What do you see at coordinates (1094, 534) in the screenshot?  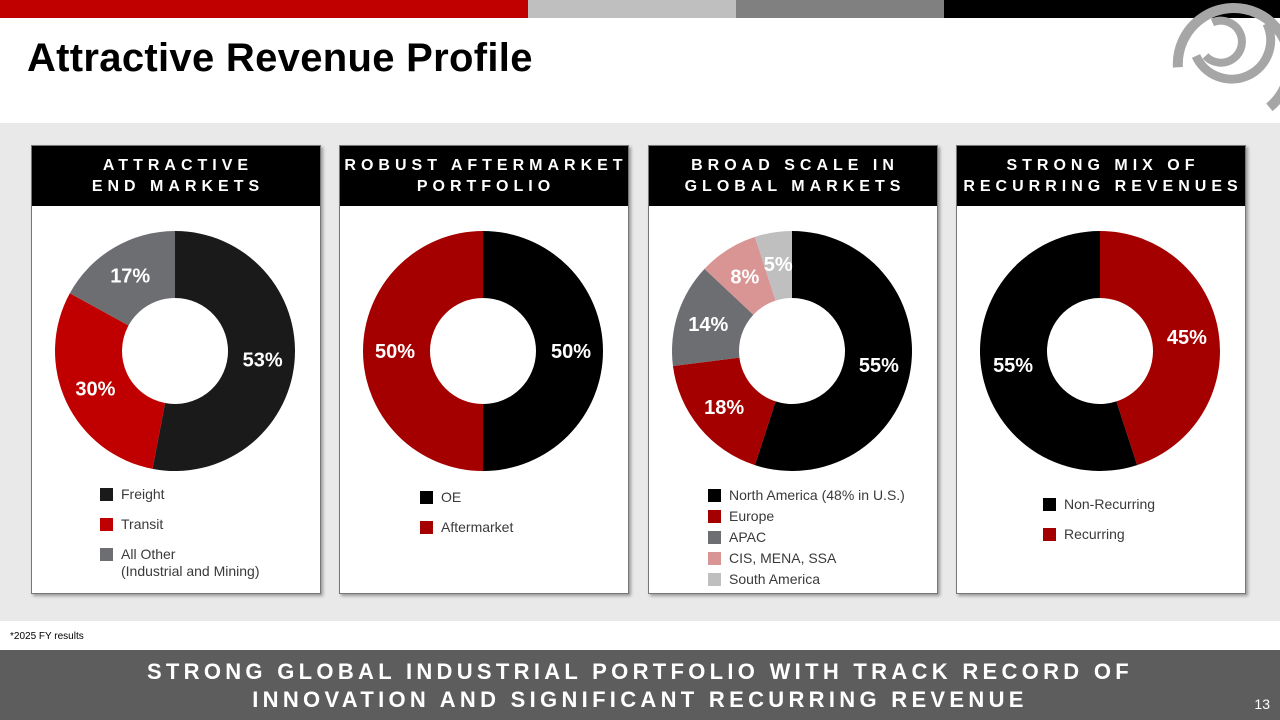 I see `legend-label: Recurring` at bounding box center [1094, 534].